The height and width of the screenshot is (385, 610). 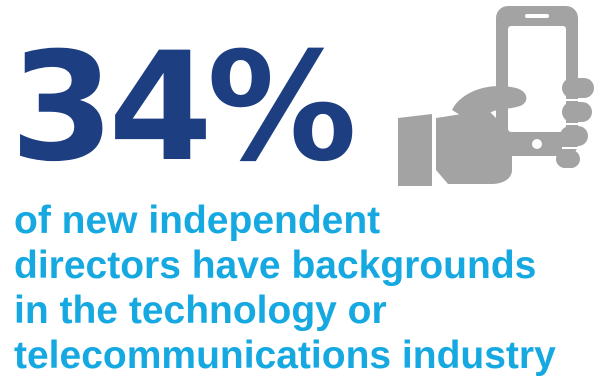 What do you see at coordinates (275, 265) in the screenshot?
I see `caption-line-2: directors have backgrounds` at bounding box center [275, 265].